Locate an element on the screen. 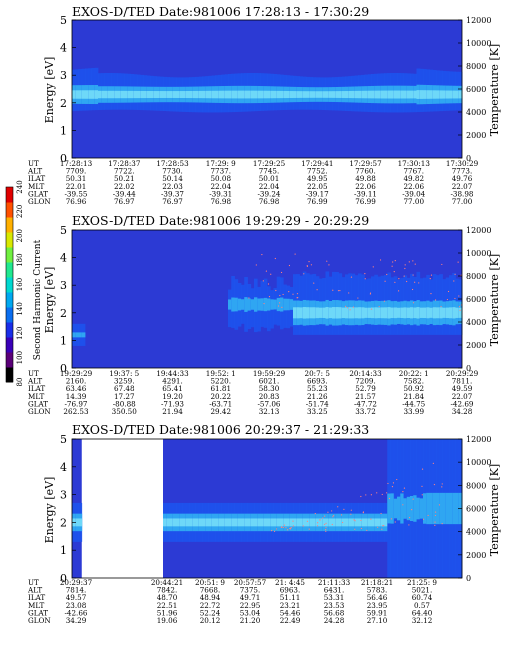  row-value: 49.82 is located at coordinates (413, 178).